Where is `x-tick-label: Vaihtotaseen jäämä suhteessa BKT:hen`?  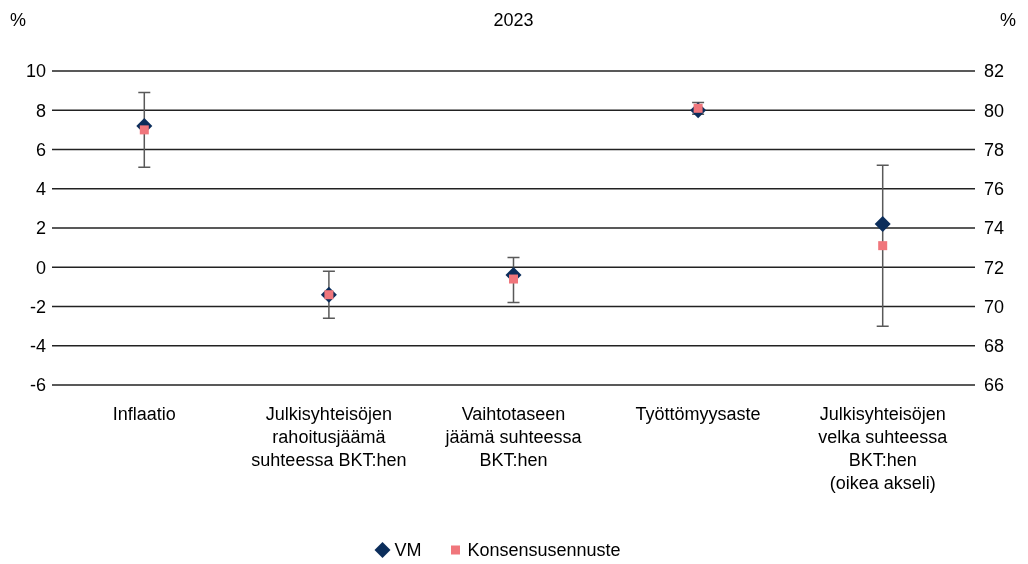 x-tick-label: Vaihtotaseen jäämä suhteessa BKT:hen is located at coordinates (513, 437).